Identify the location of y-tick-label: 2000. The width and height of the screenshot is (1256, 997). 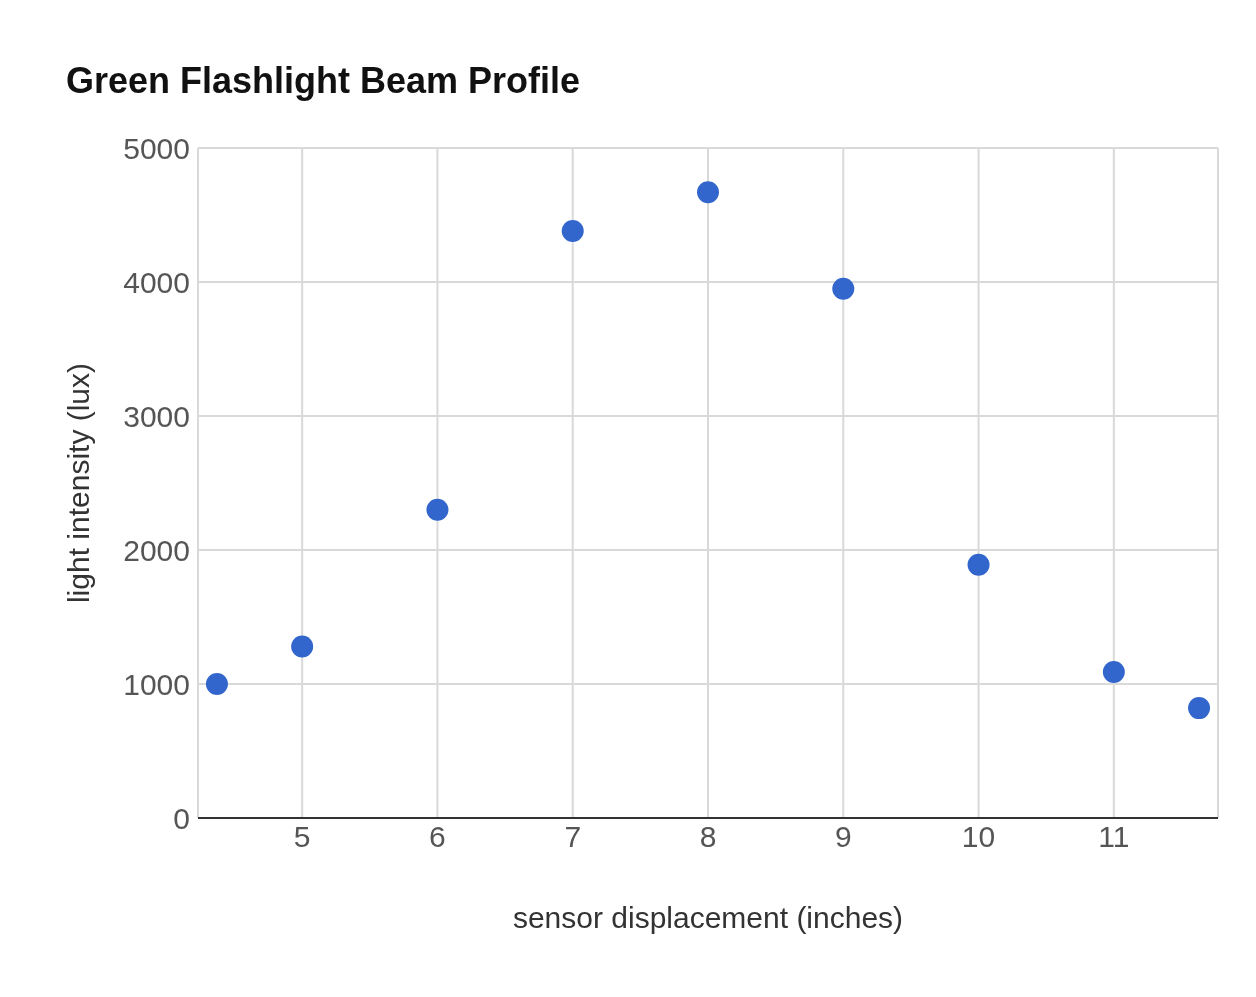
(156, 550).